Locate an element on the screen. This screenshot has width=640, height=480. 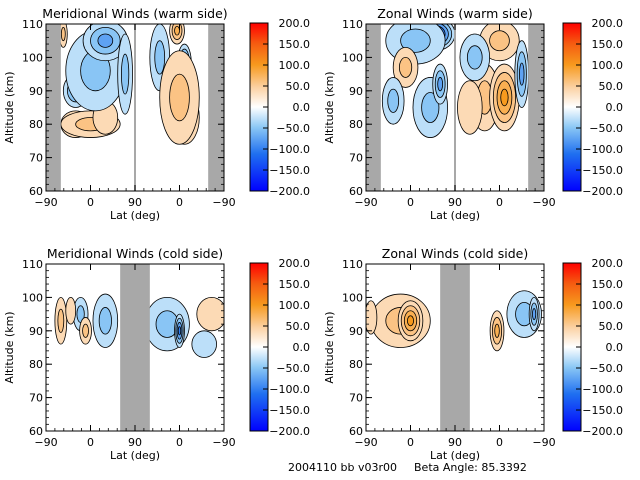
y-tick-label: 110 is located at coordinates (352, 264).